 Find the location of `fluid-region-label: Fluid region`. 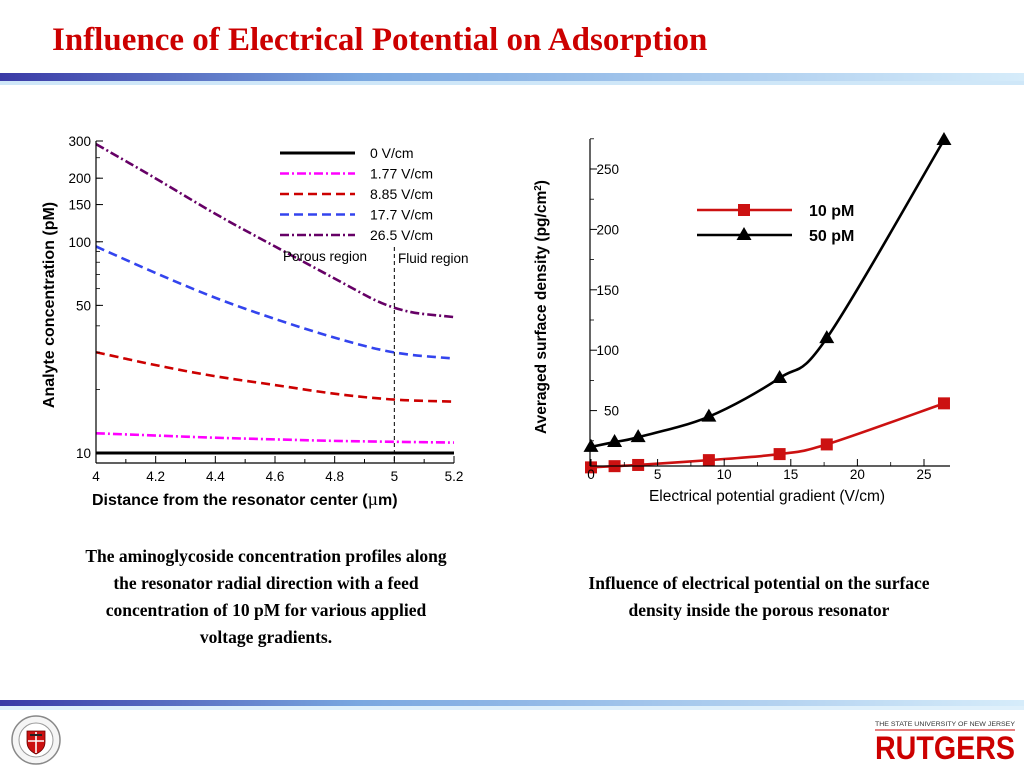

fluid-region-label: Fluid region is located at coordinates (433, 258).